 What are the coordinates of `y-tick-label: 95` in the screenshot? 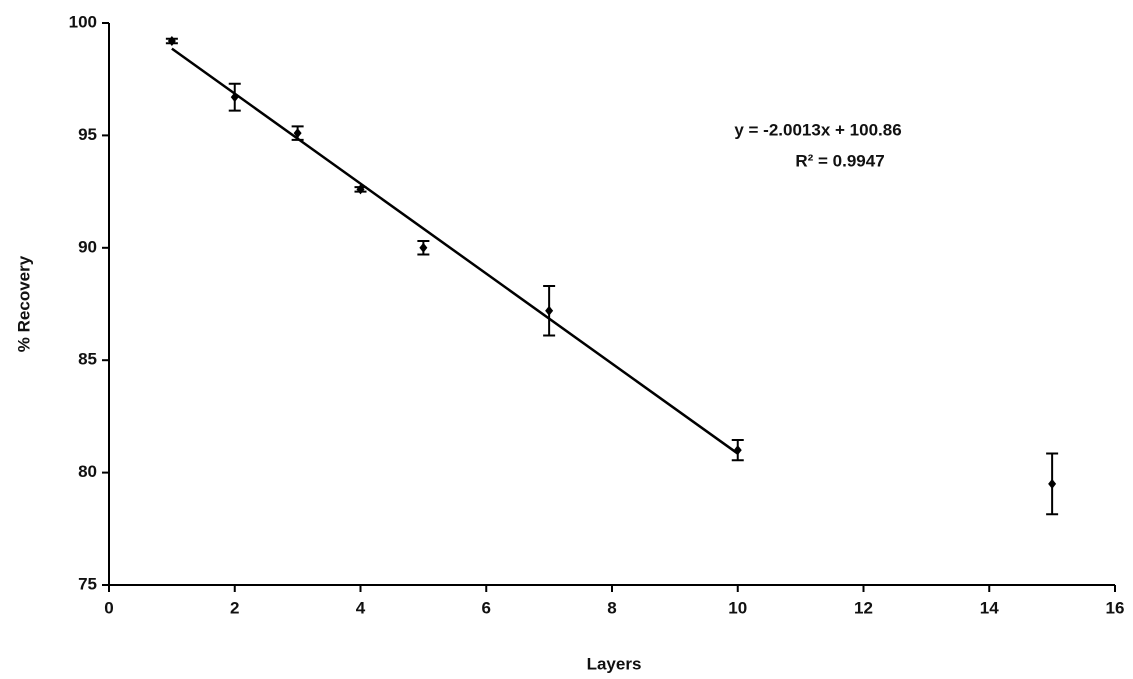 It's located at (87, 134).